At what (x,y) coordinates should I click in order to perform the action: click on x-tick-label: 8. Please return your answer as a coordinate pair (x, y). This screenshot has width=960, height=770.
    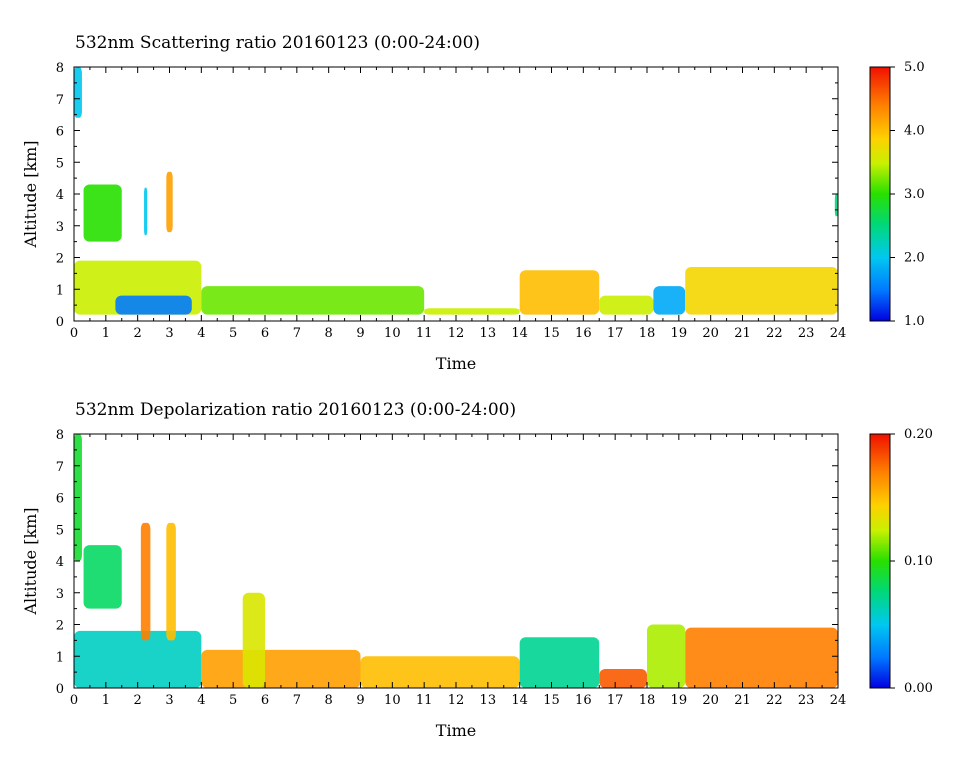
    Looking at the image, I should click on (329, 700).